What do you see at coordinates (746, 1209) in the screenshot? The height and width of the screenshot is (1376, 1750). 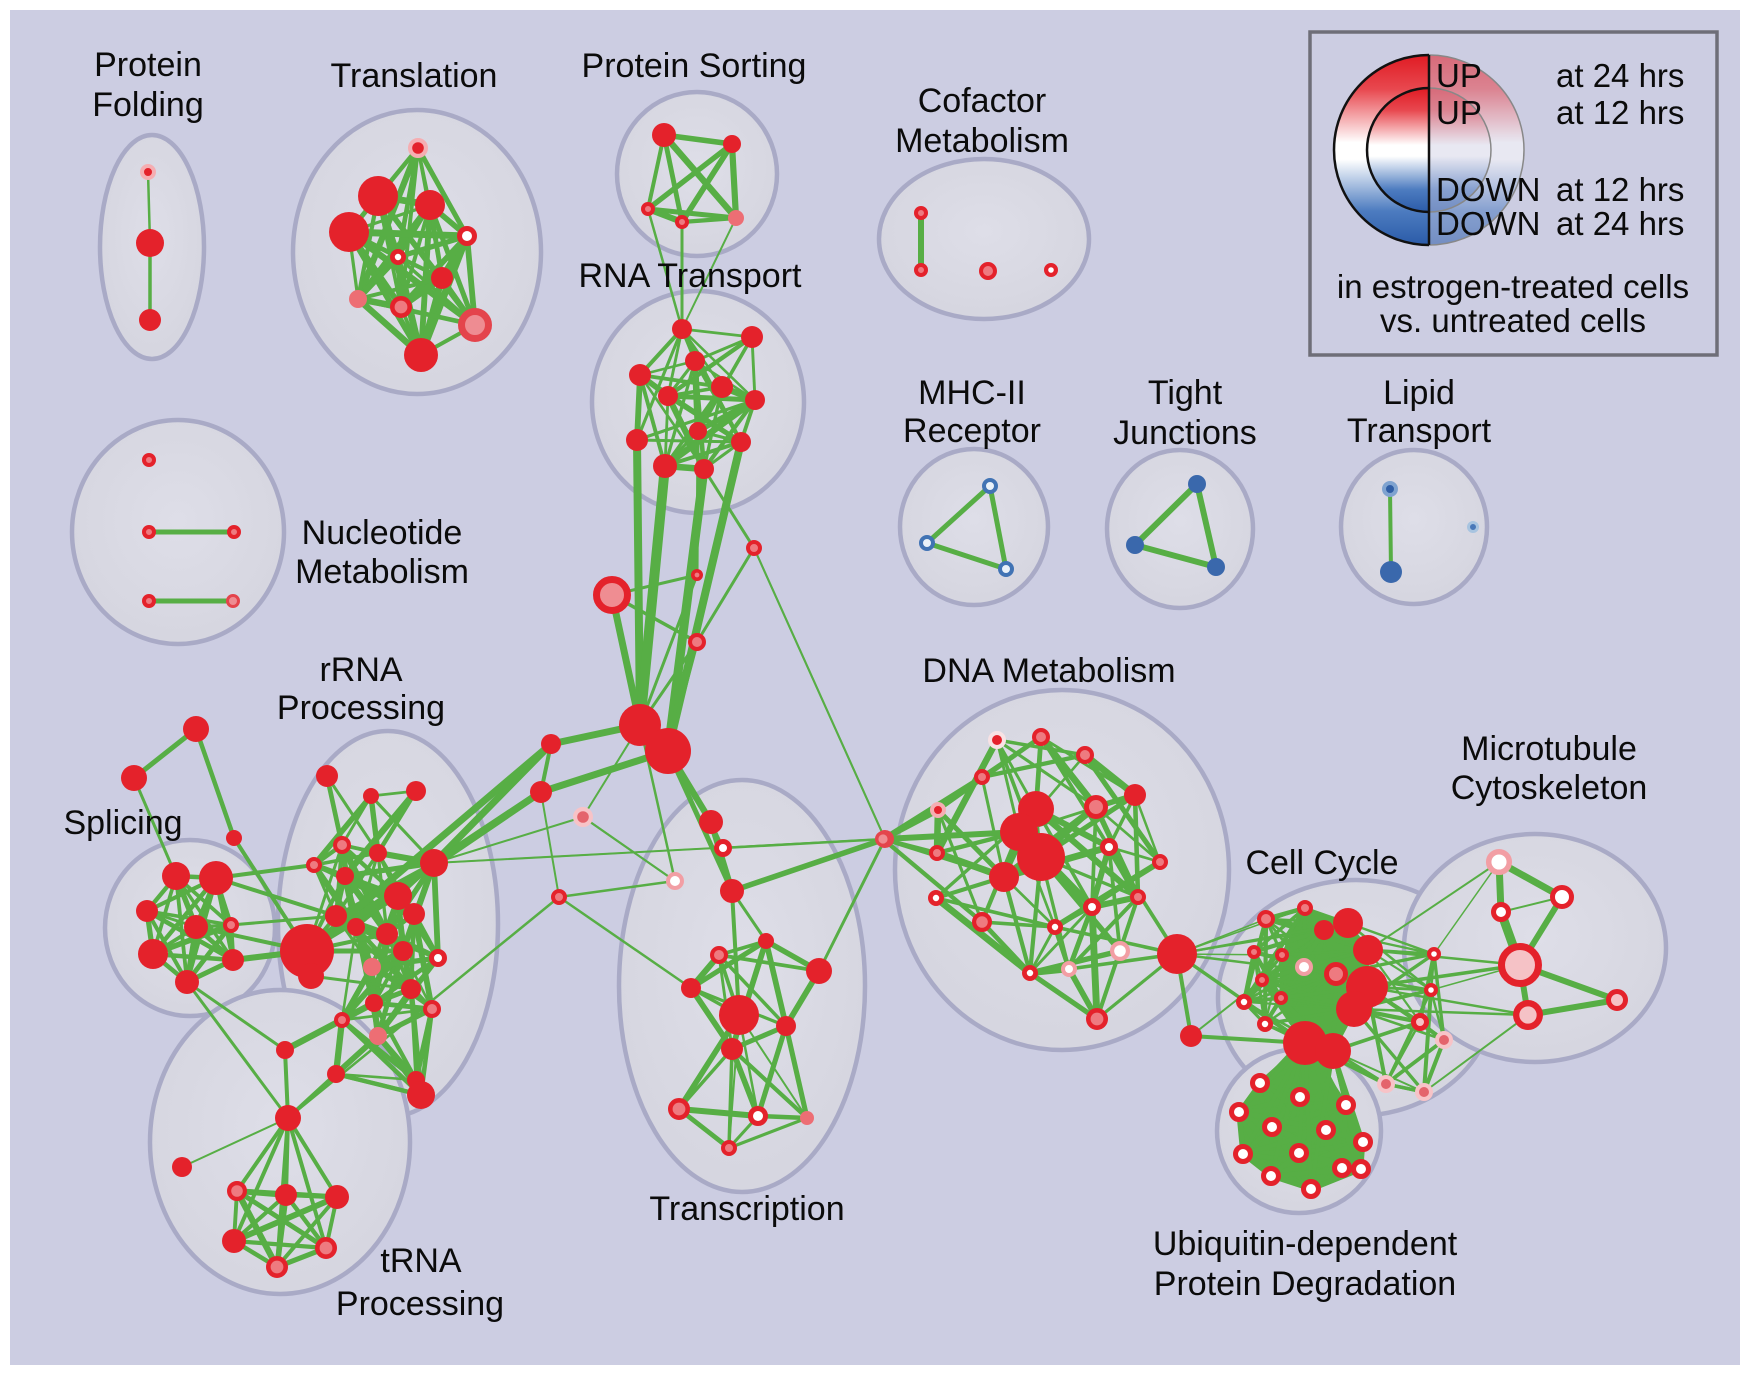 I see `svg-text: Transcription` at bounding box center [746, 1209].